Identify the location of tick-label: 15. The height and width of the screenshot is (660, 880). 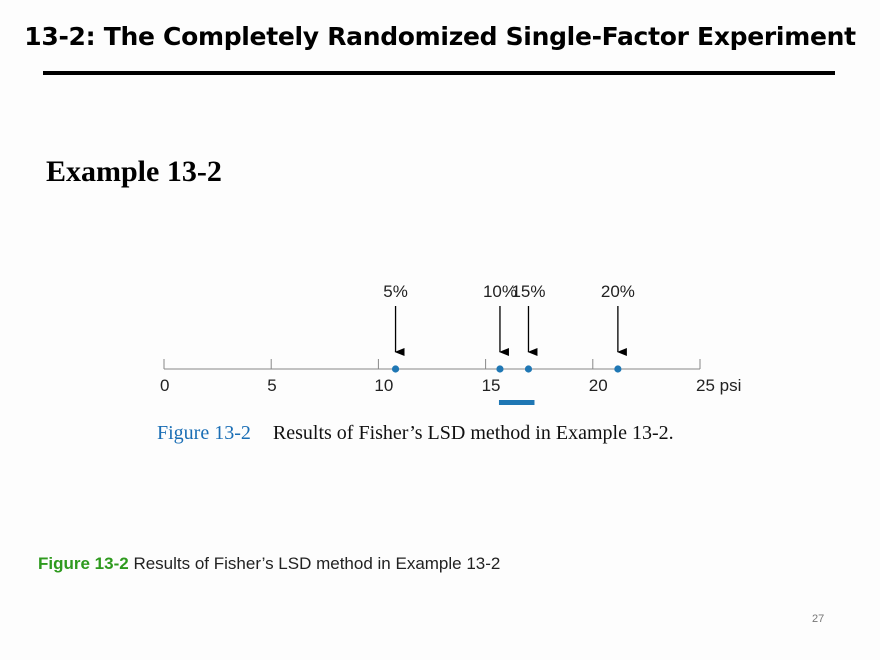
(491, 385).